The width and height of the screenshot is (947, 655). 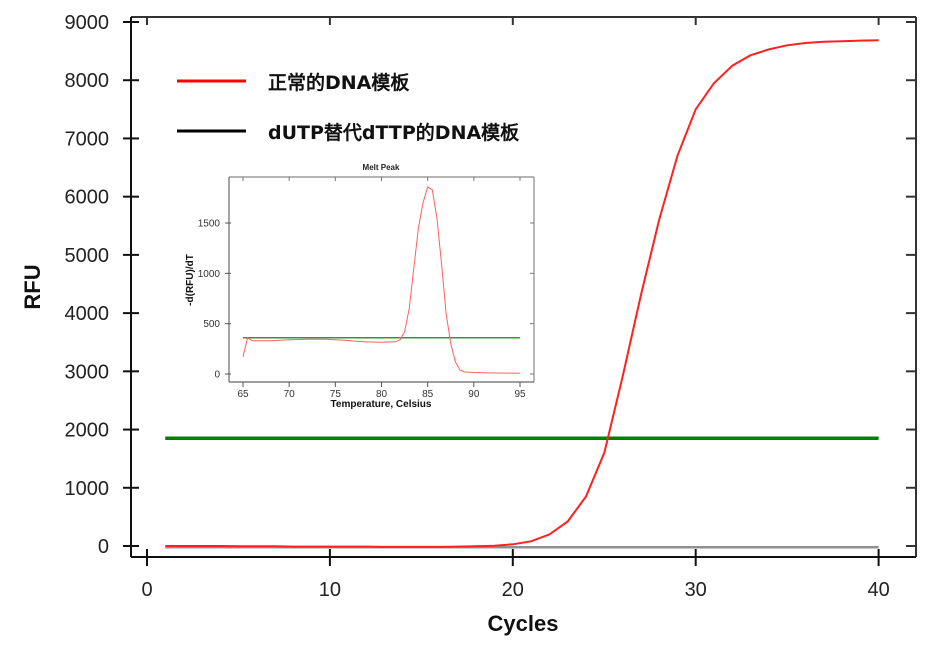 What do you see at coordinates (87, 489) in the screenshot?
I see `y-tick-label: 1000` at bounding box center [87, 489].